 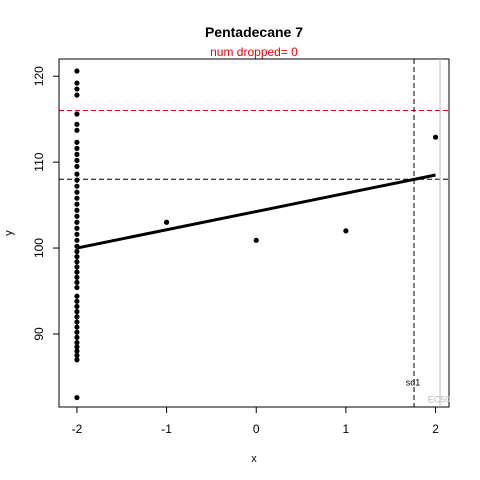 I want to click on fit-line, so click(x=256, y=211).